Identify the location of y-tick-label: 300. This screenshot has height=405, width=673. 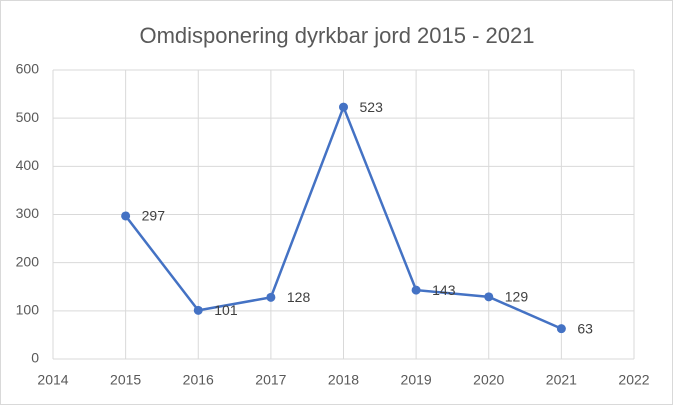
(28, 213).